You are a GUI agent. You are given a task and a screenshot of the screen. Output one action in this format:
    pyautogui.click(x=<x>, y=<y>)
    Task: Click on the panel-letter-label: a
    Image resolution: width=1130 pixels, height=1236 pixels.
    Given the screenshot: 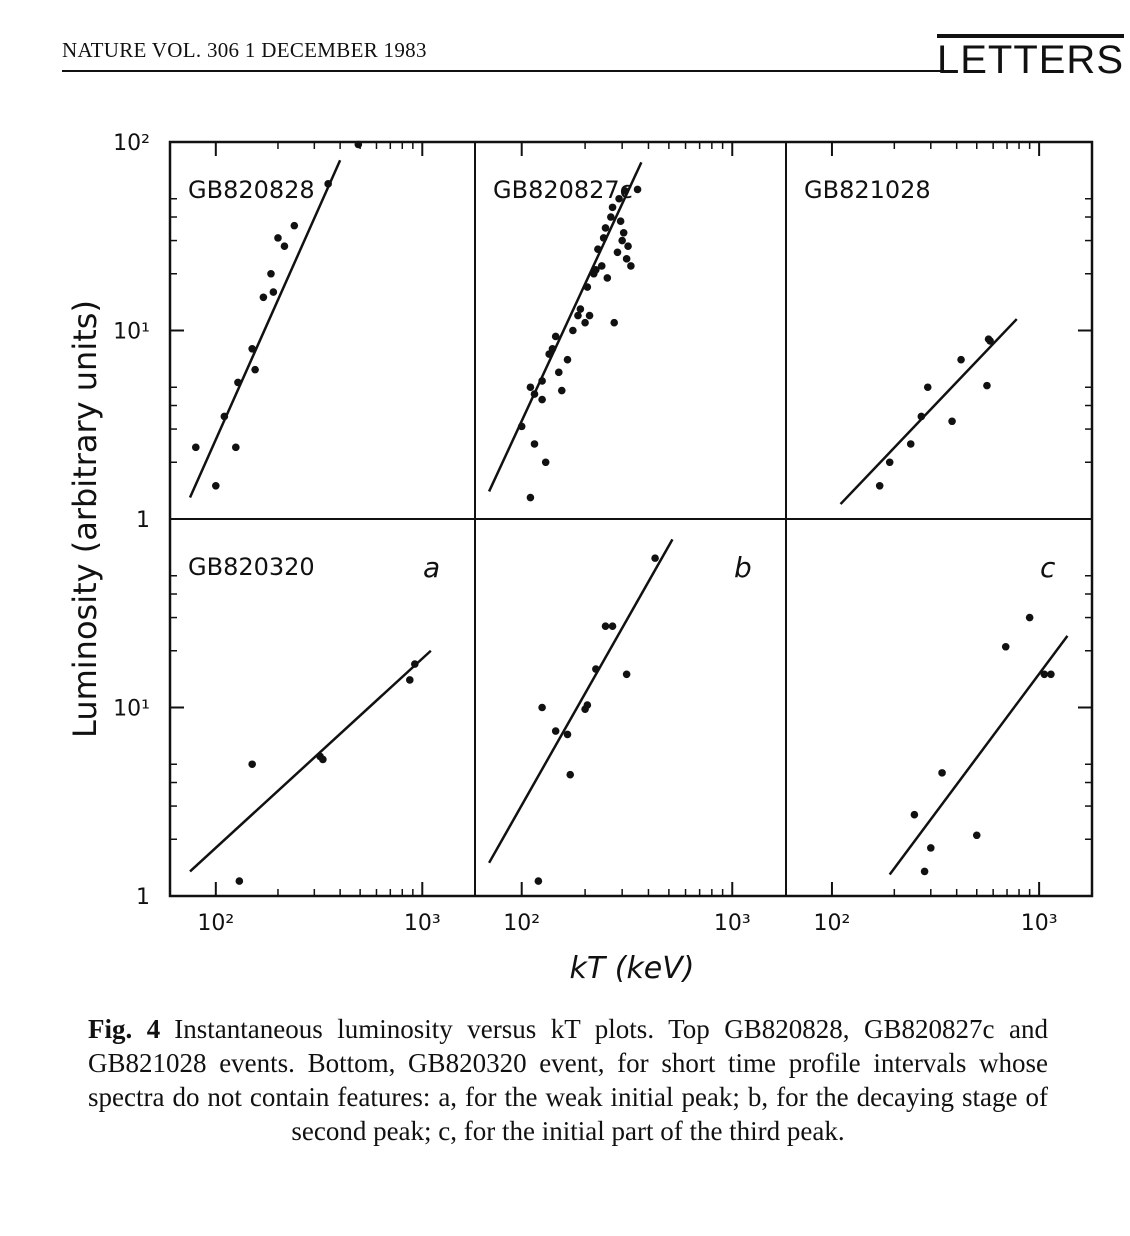 What is the action you would take?
    pyautogui.click(x=431, y=567)
    